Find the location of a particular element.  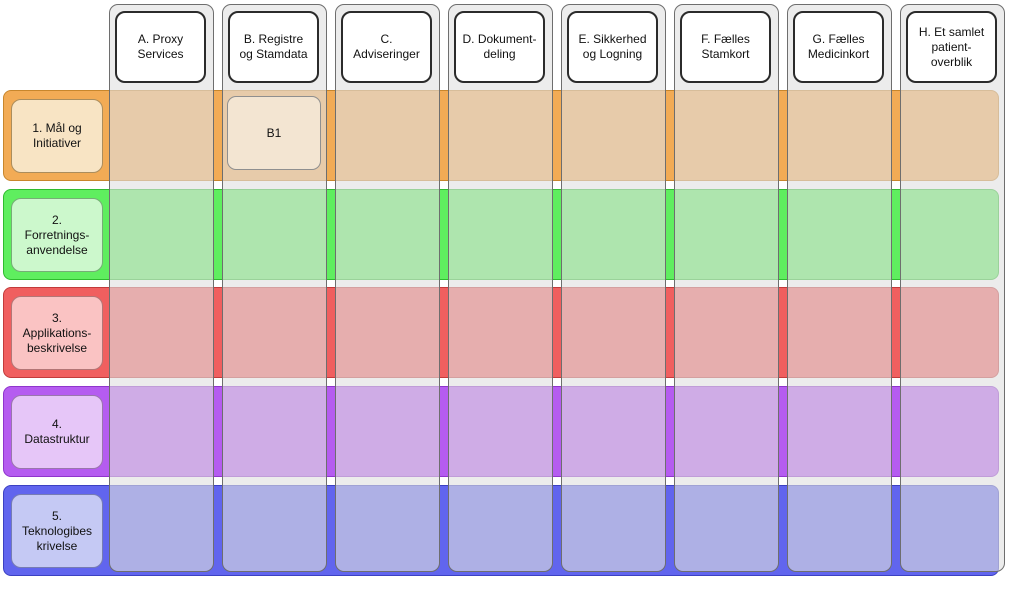

cell-b1: B1 is located at coordinates (274, 133).